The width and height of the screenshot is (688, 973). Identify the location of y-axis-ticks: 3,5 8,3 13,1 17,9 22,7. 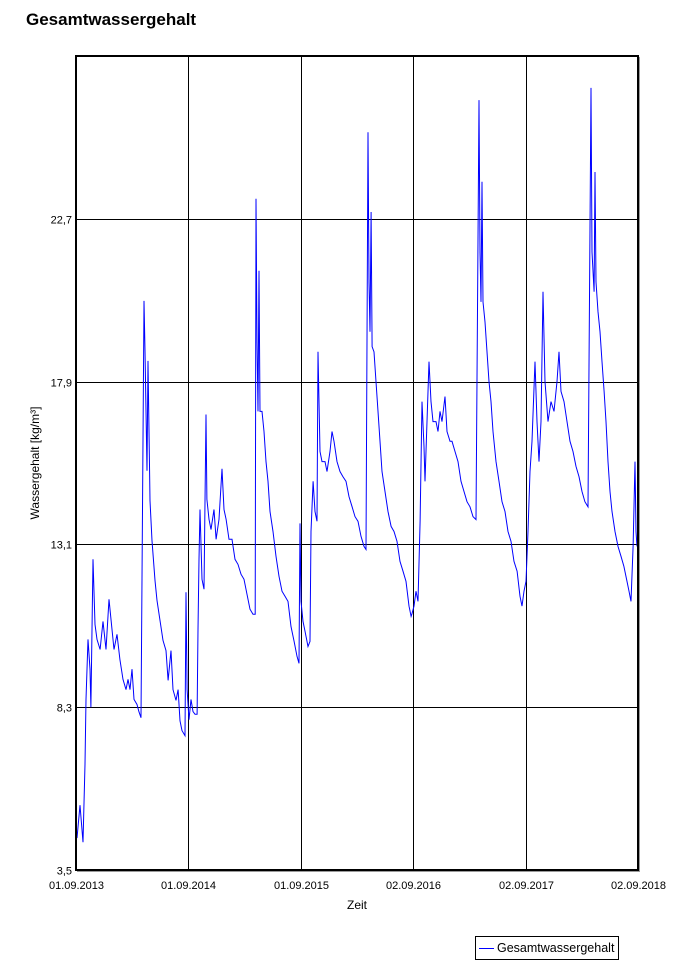
(61, 546).